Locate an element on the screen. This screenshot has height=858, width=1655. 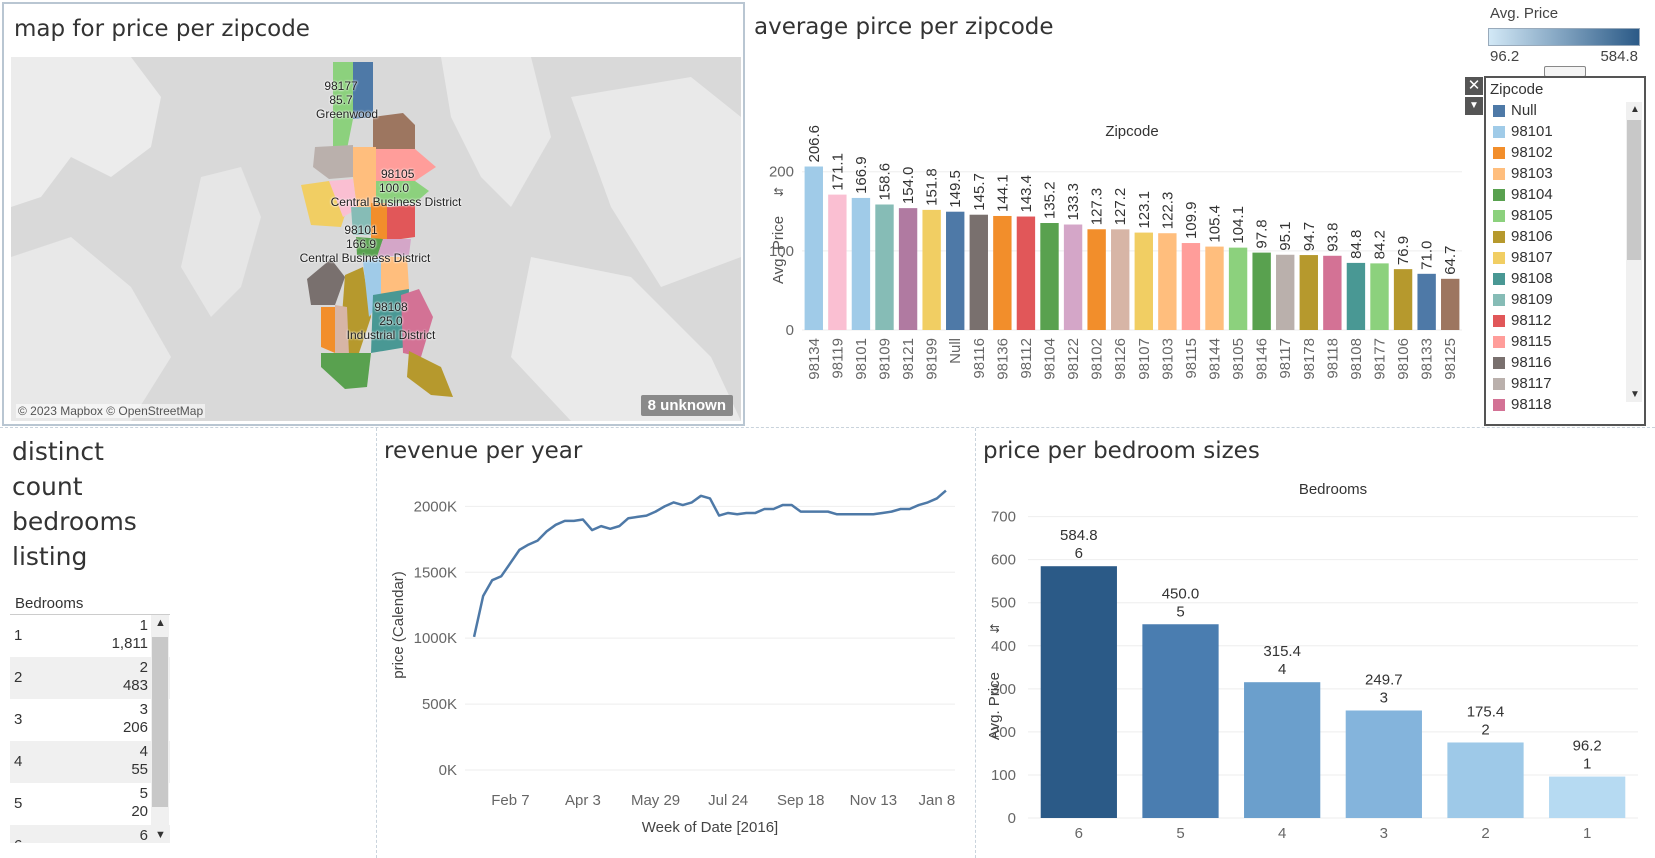
close-icon: ✕ is located at coordinates (1474, 86).